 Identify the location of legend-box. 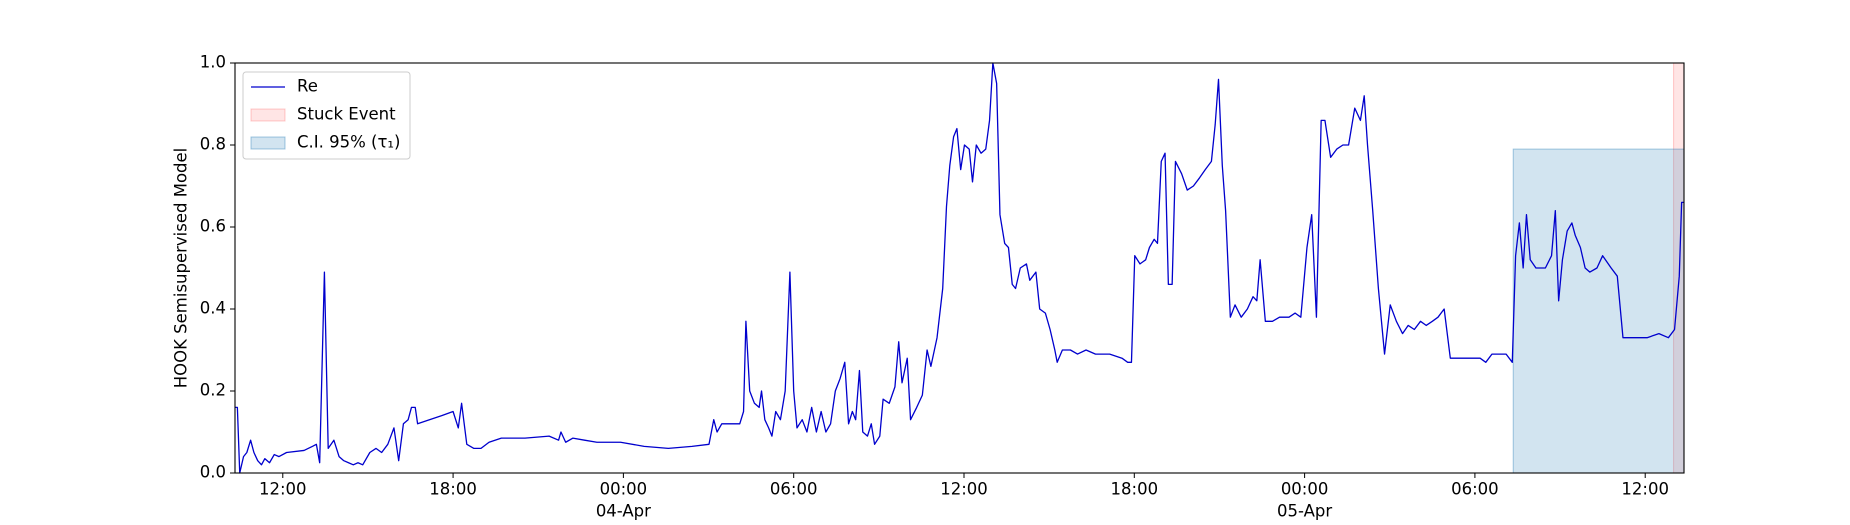
(326, 115).